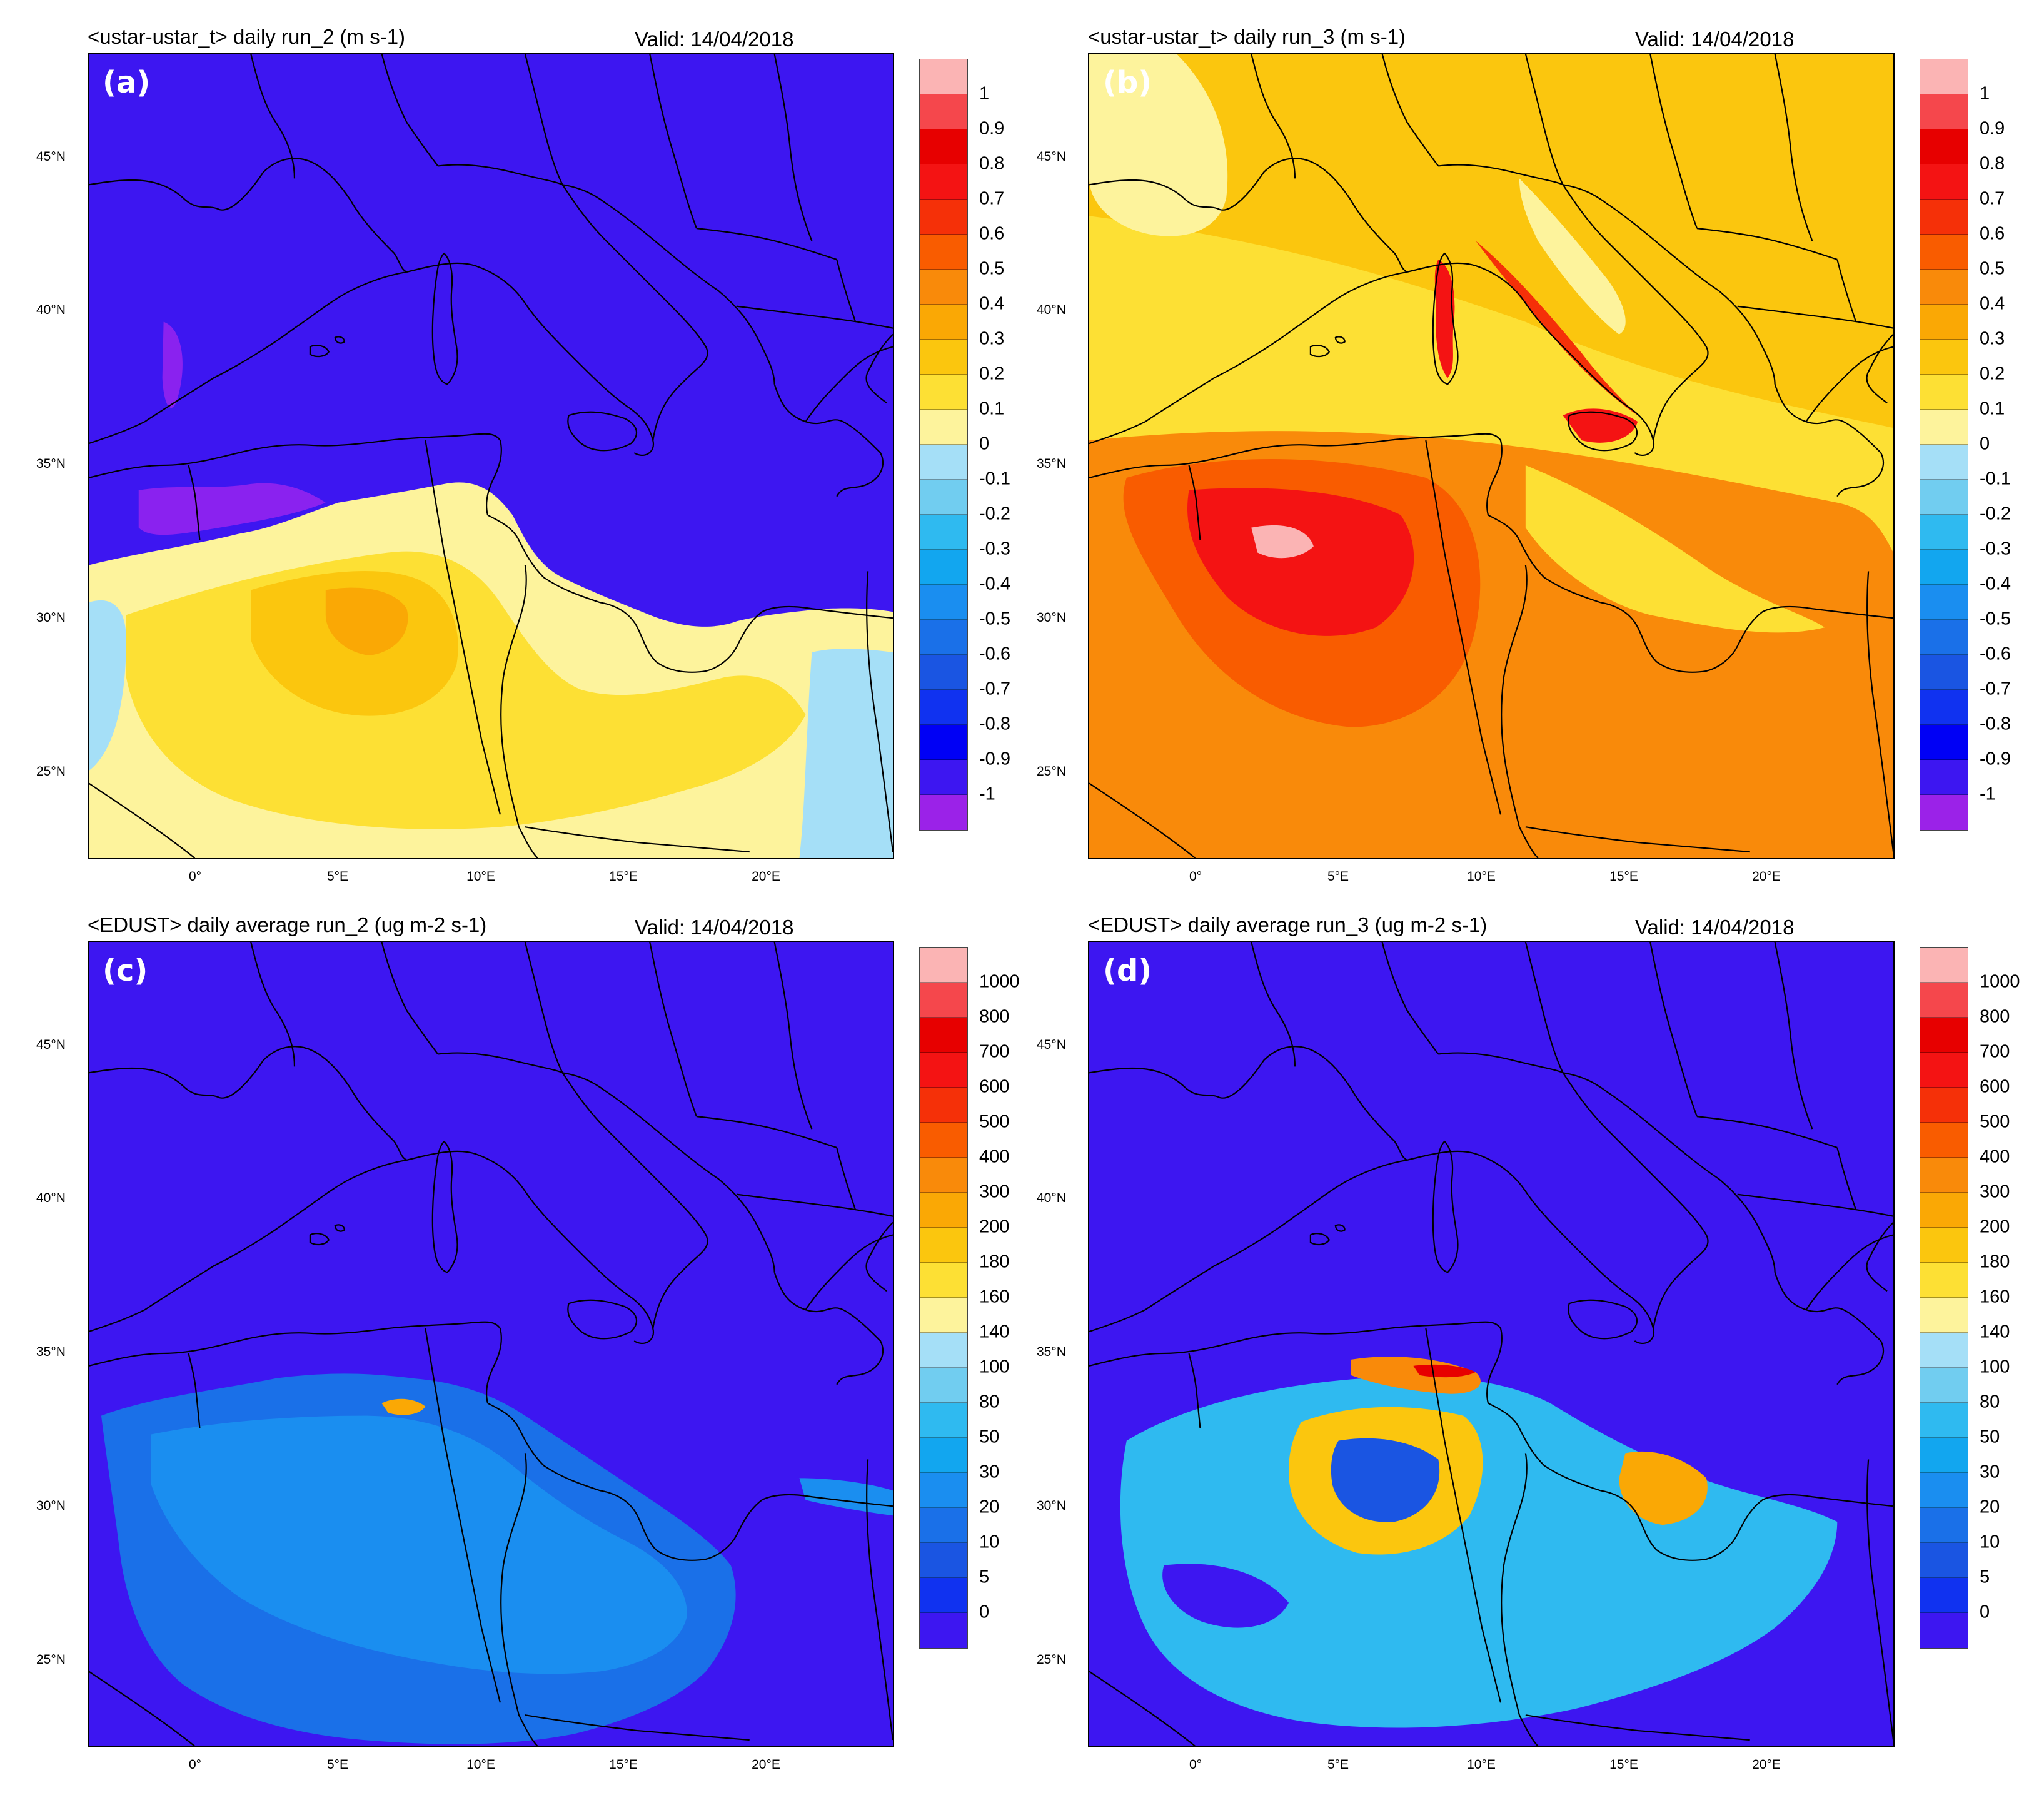 The width and height of the screenshot is (2044, 1815). What do you see at coordinates (1990, 1507) in the screenshot?
I see `colorbar-label: 20` at bounding box center [1990, 1507].